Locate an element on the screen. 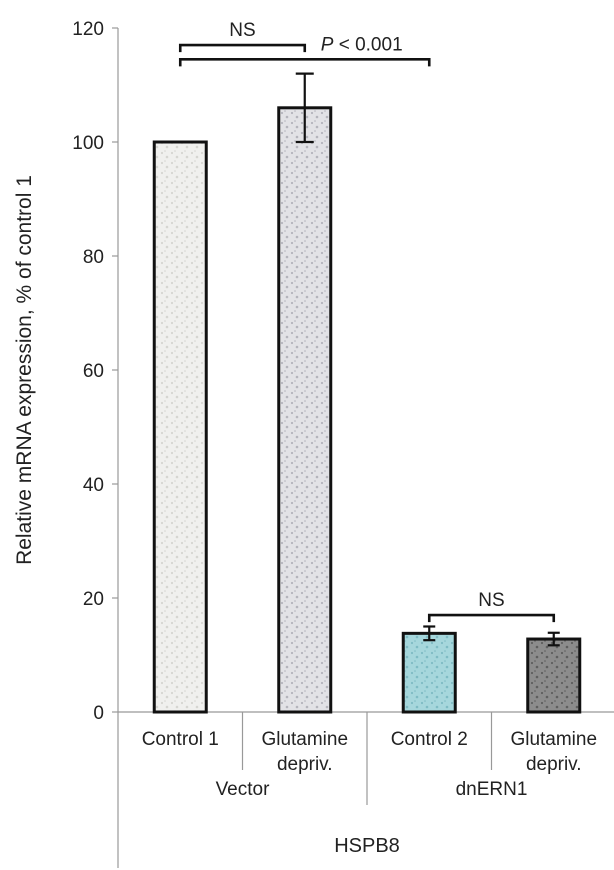 The height and width of the screenshot is (870, 614). category-label: Control 1 is located at coordinates (180, 739).